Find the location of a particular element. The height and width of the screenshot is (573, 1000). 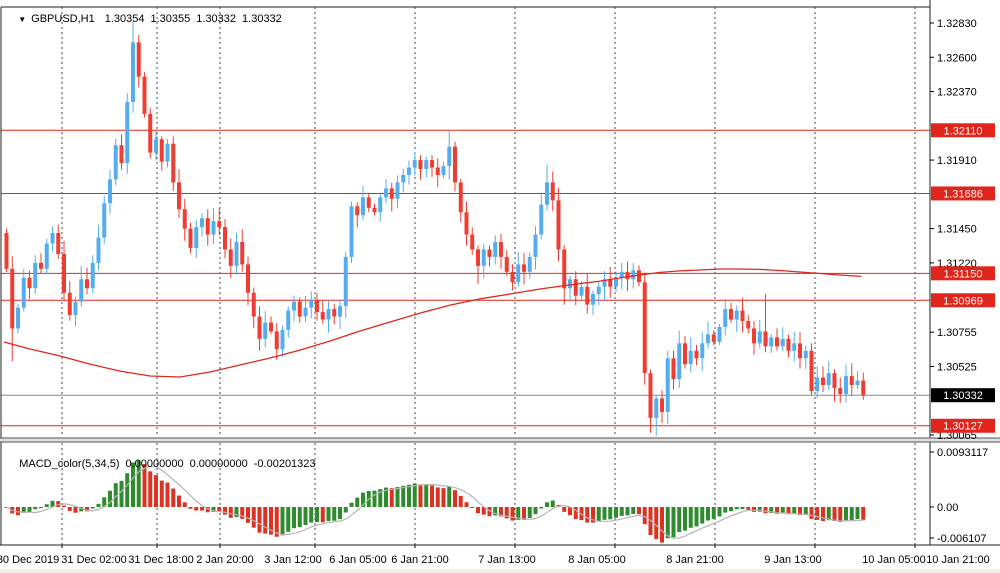

time-tick-label: 3 Jan 12:00 is located at coordinates (293, 560).